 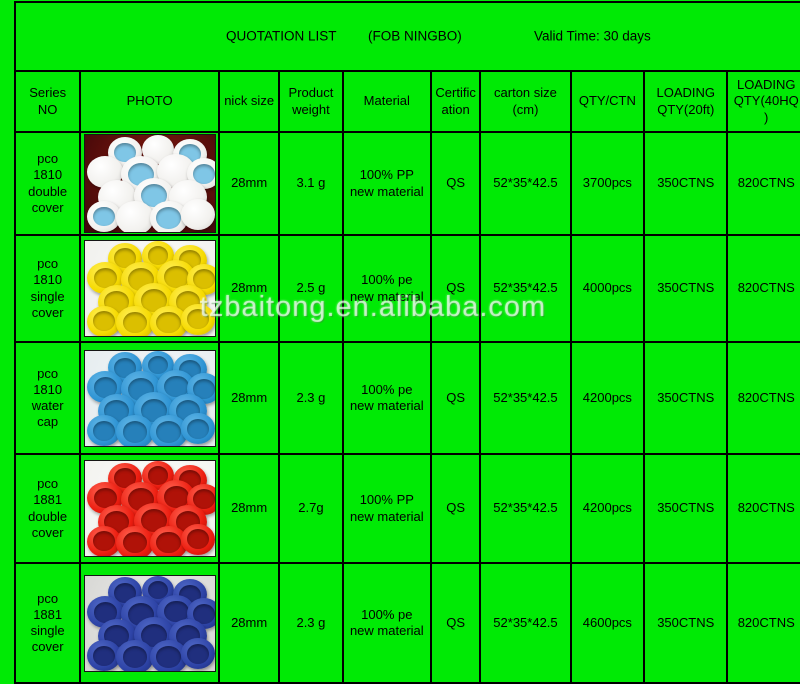 I want to click on col-header-series-no: Series NO, so click(x=47, y=101).